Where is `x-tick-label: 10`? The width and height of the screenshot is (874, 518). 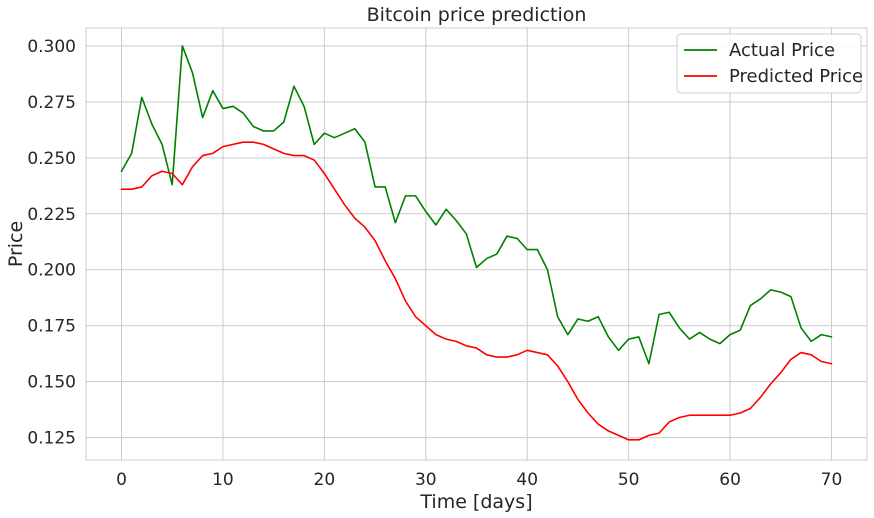
x-tick-label: 10 is located at coordinates (223, 480).